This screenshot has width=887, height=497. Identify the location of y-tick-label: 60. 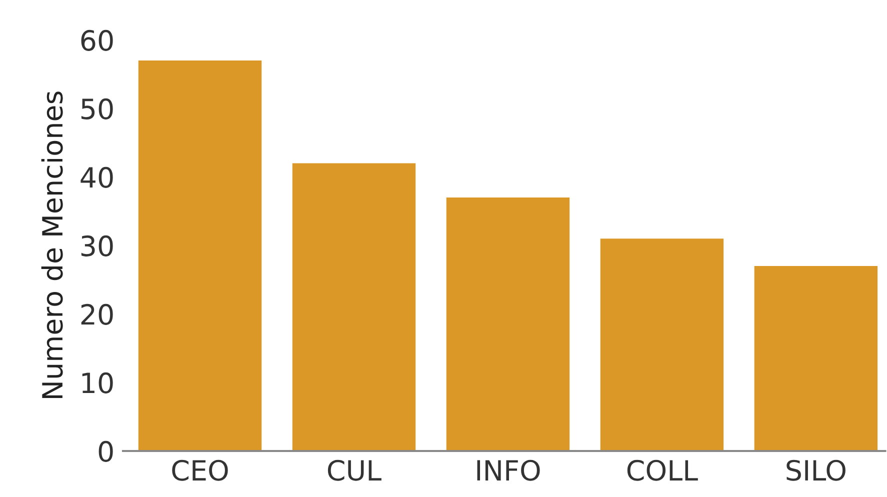
(97, 40).